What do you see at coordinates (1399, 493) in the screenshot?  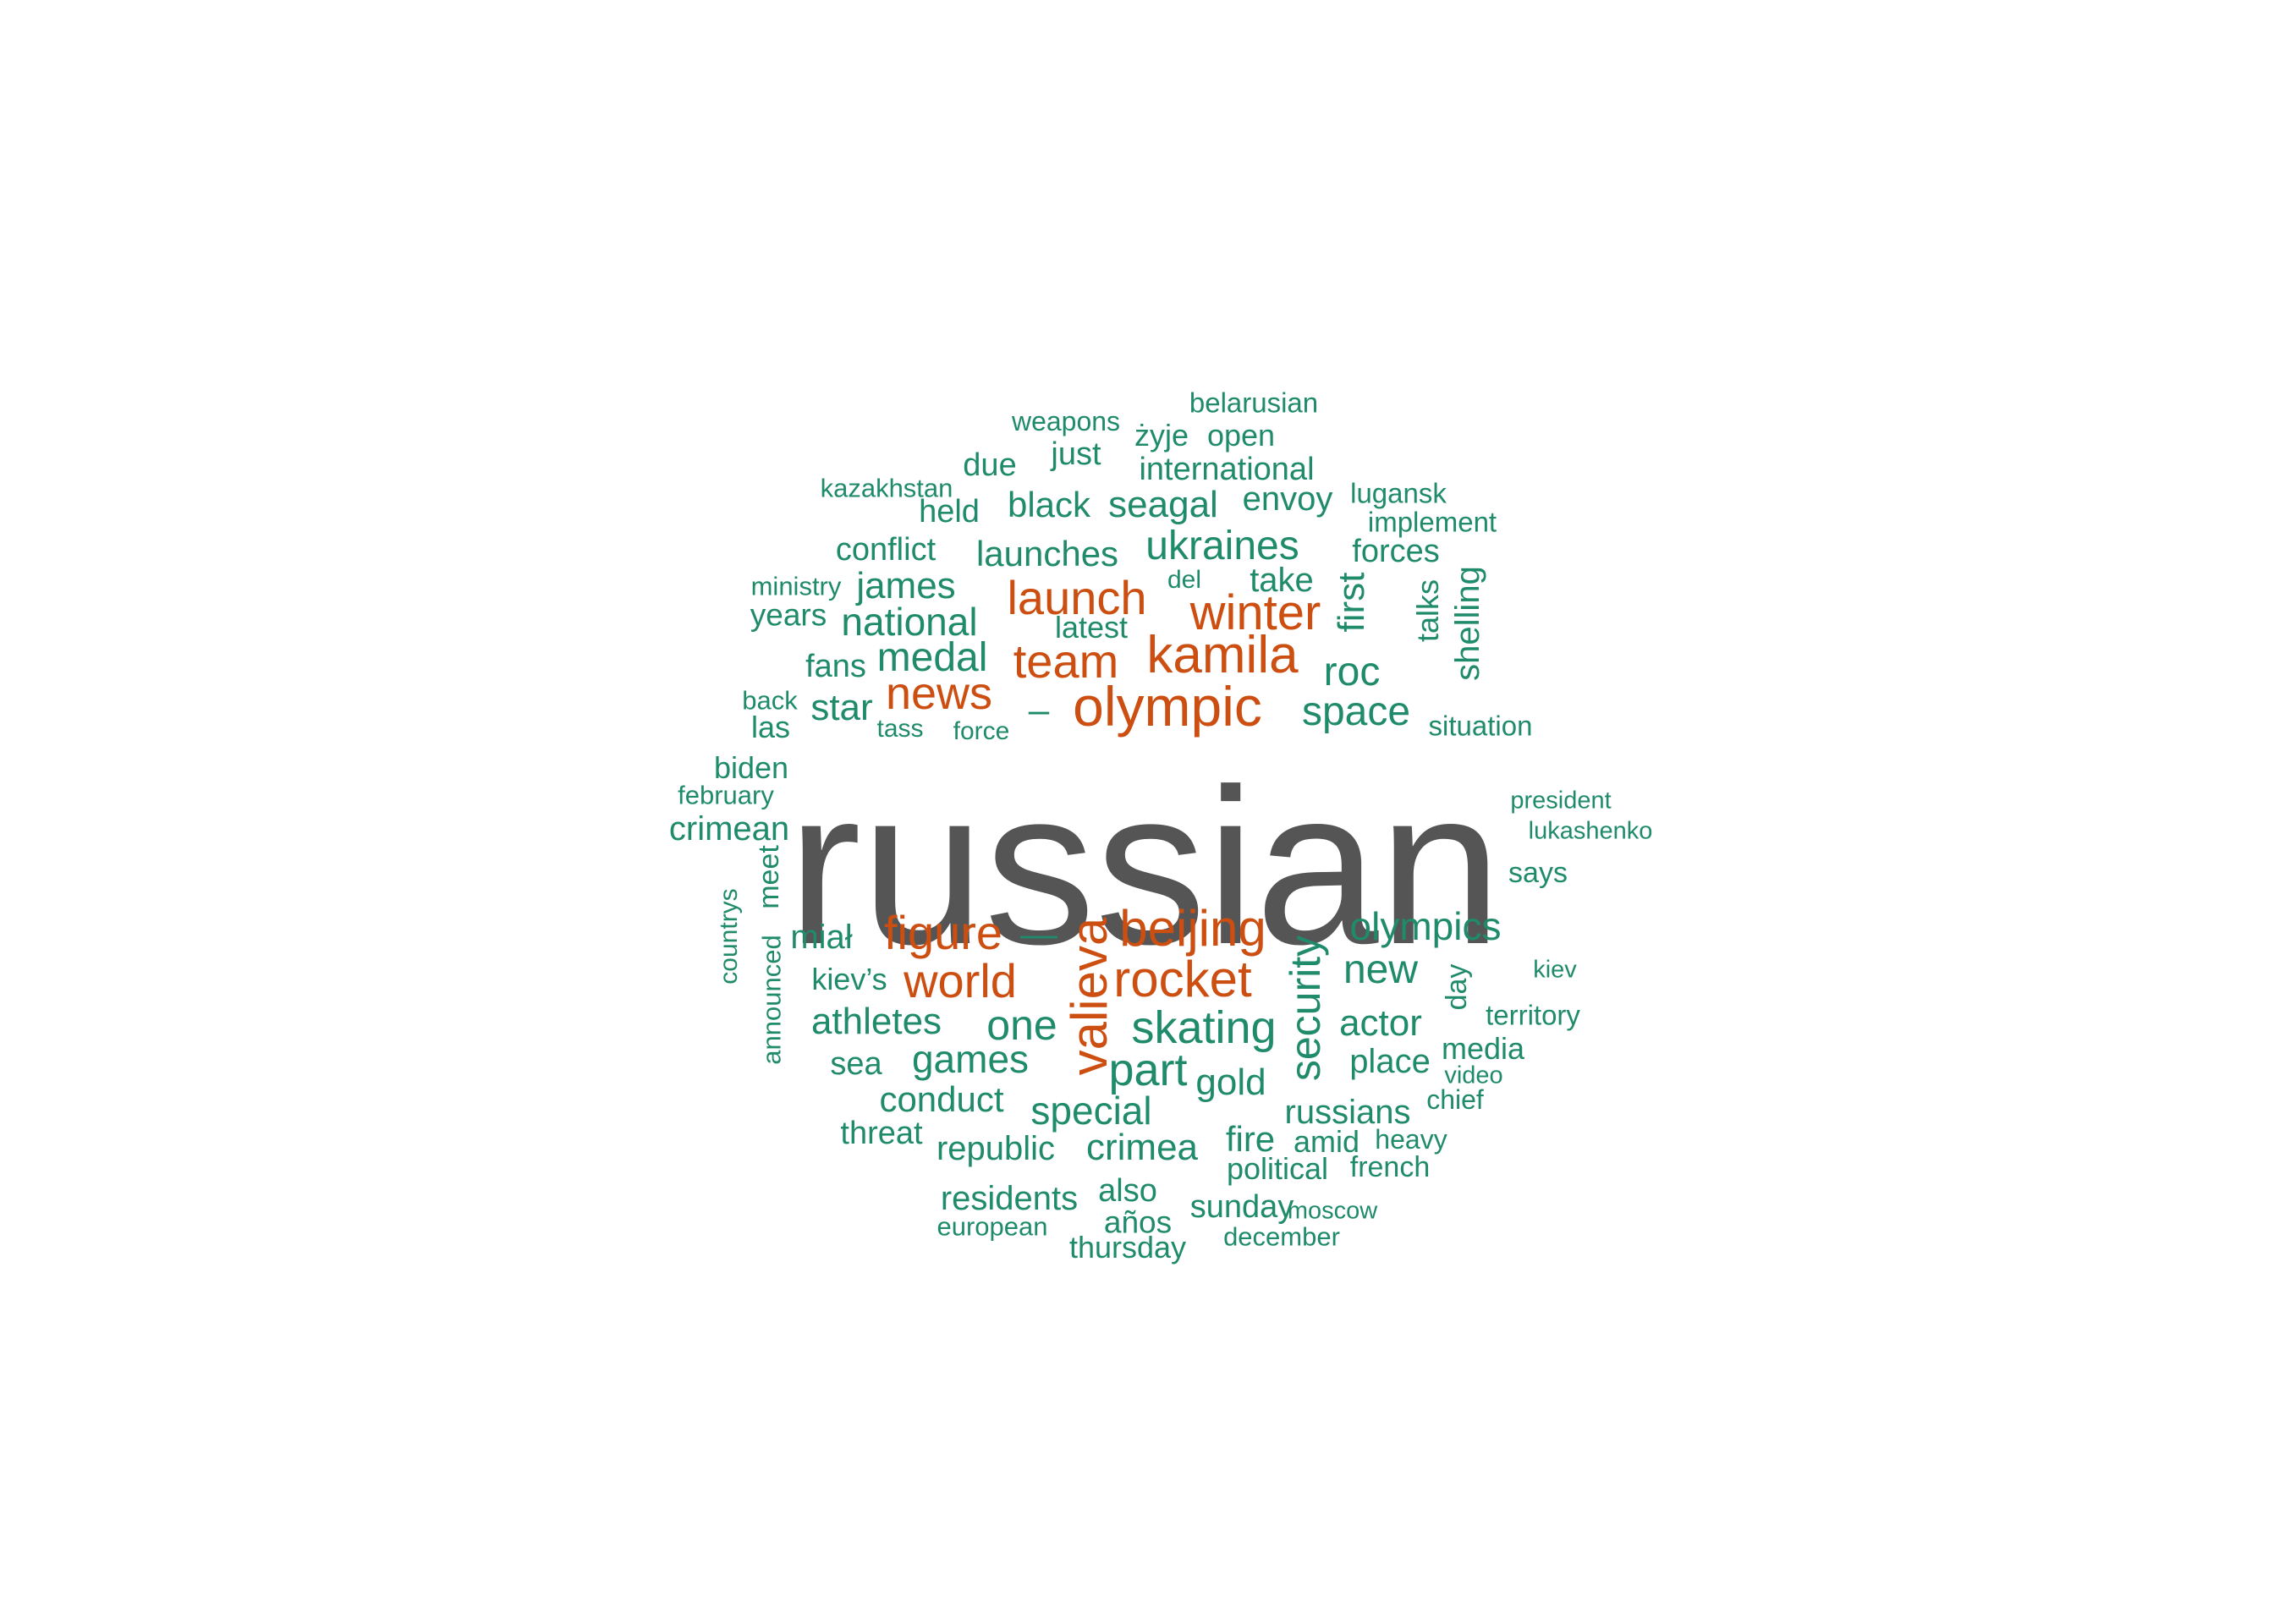 I see `word-lugansk: lugansk` at bounding box center [1399, 493].